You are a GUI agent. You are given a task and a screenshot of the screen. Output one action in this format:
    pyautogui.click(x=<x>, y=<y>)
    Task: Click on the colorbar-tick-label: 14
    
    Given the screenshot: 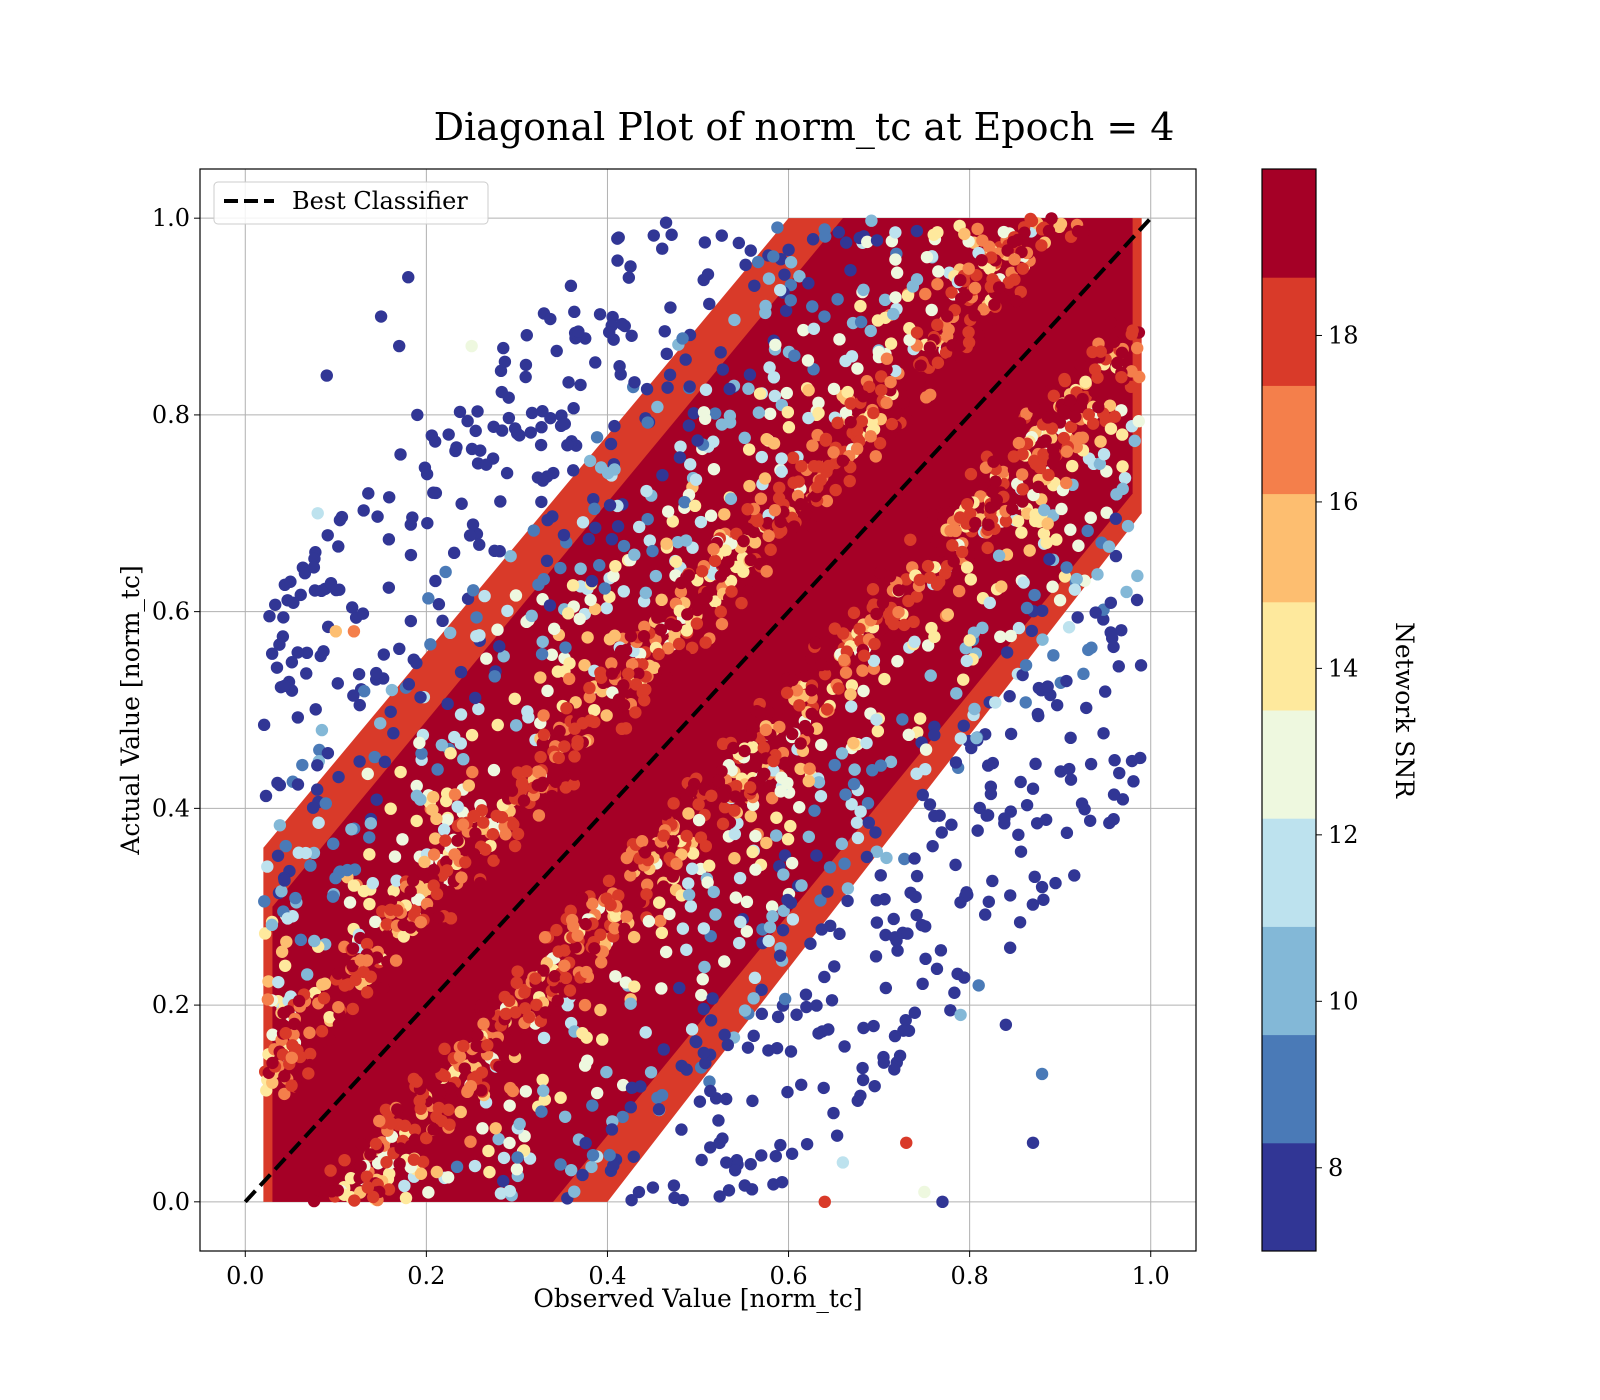 What is the action you would take?
    pyautogui.click(x=1343, y=668)
    